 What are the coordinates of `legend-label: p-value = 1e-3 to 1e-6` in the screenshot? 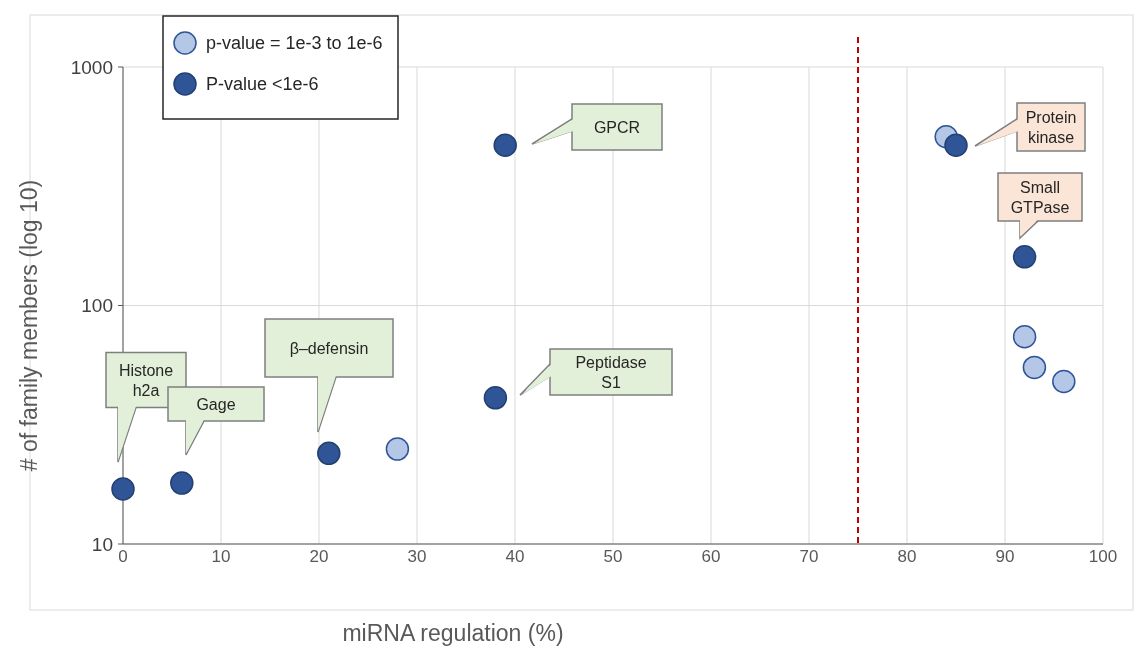 It's located at (294, 43).